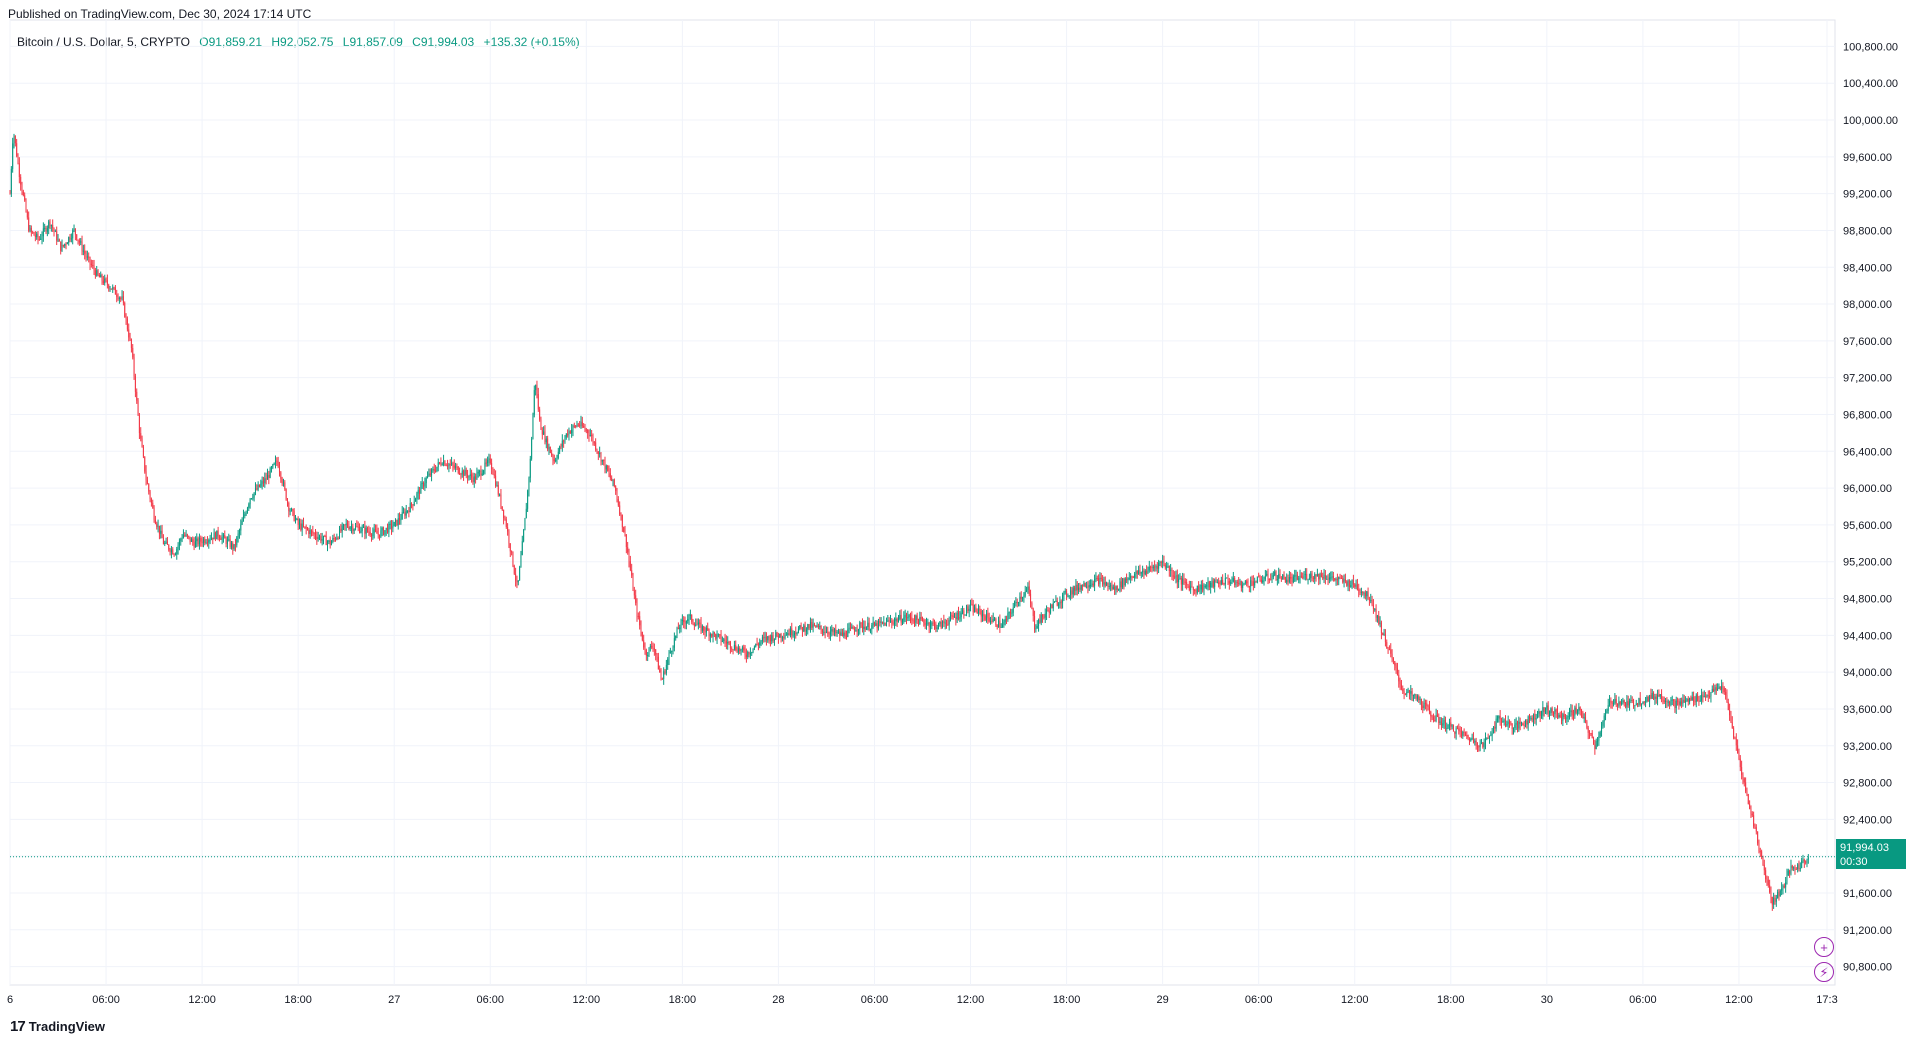 The height and width of the screenshot is (1044, 1918). Describe the element at coordinates (1824, 972) in the screenshot. I see `lightning-circle-icon: ⚡` at that location.